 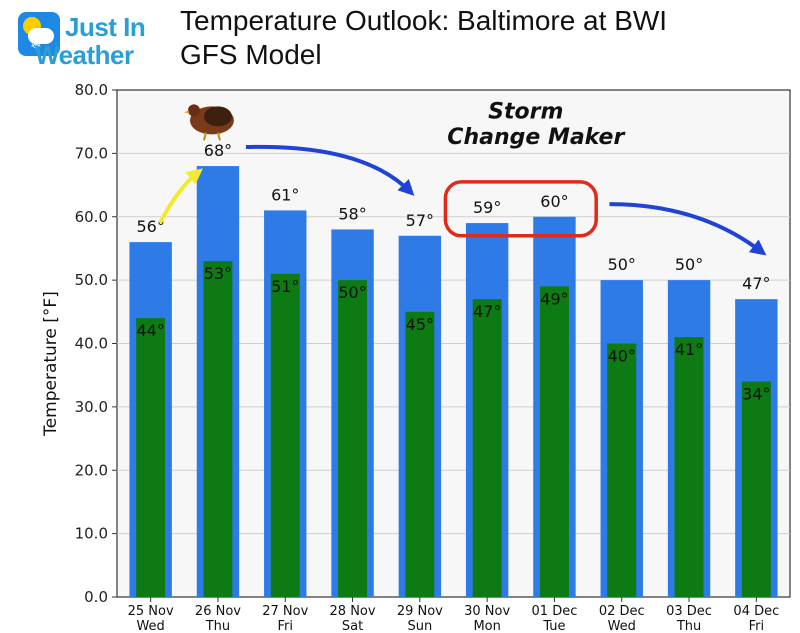 I want to click on high-temp-label: 56°, so click(x=150, y=226).